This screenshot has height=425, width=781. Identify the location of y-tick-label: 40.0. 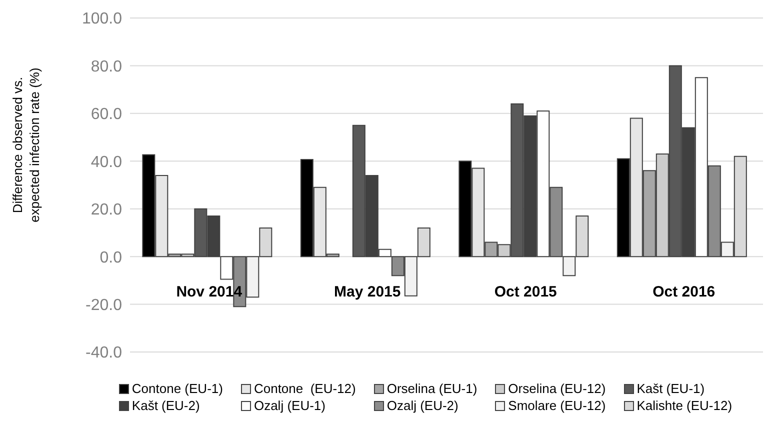
(106, 162).